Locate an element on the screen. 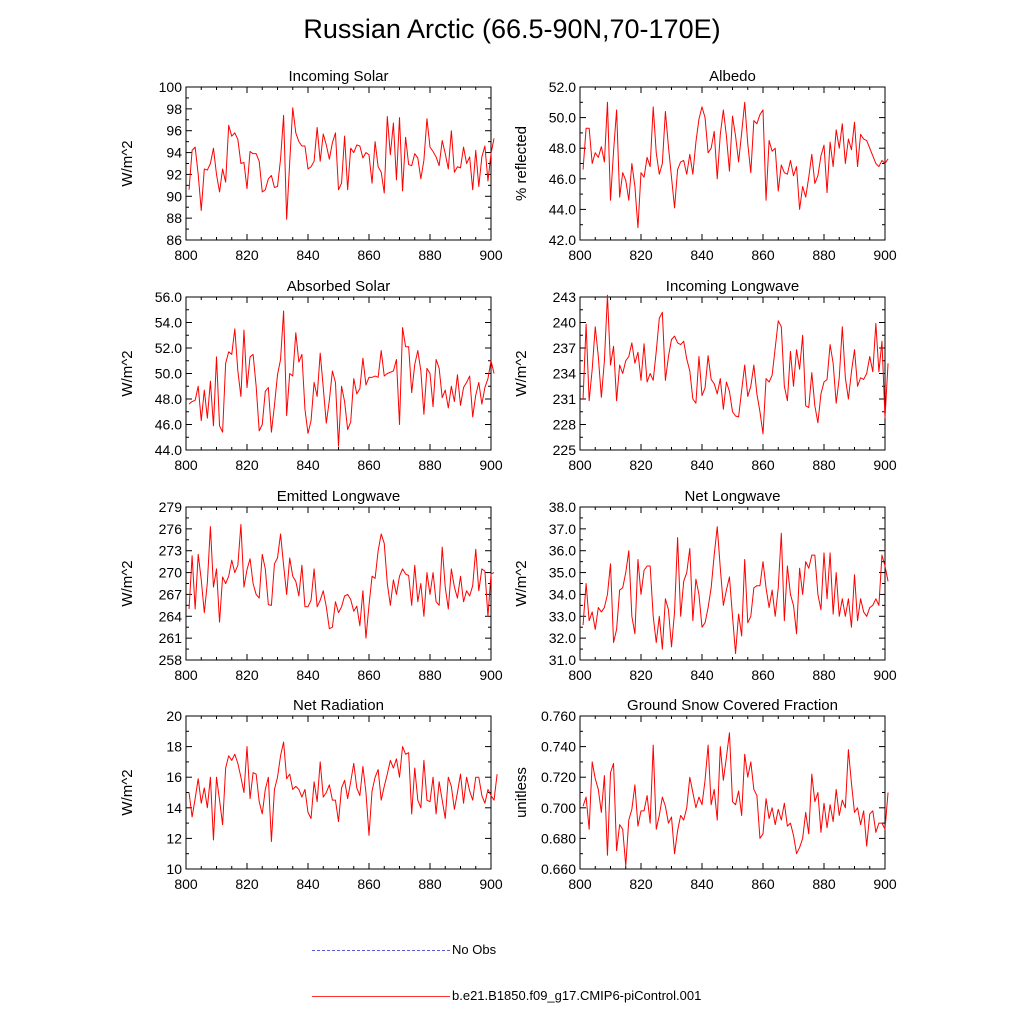  y-tick-label: 54.0 is located at coordinates (168, 323).